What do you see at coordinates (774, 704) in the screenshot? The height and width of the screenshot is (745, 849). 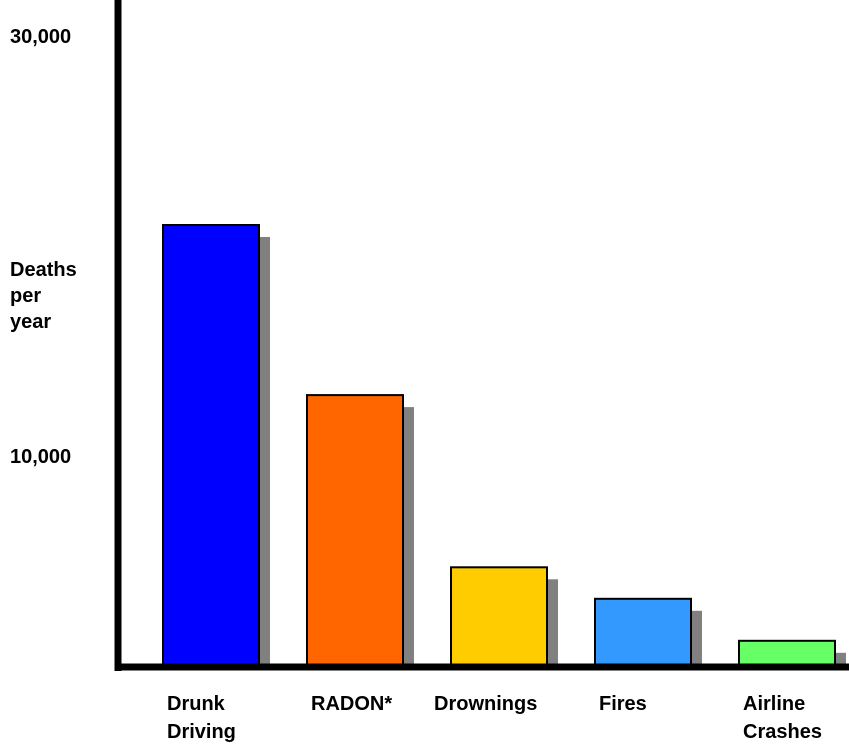 I see `x-category-label: Airline` at bounding box center [774, 704].